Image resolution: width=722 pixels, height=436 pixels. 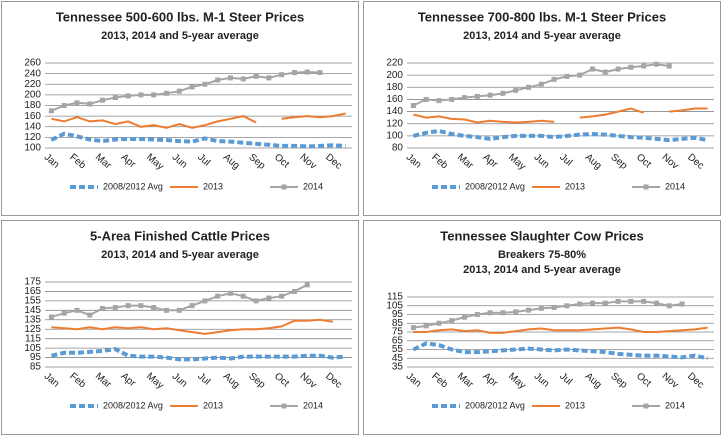 What do you see at coordinates (575, 405) in the screenshot?
I see `legend-label: 2013` at bounding box center [575, 405].